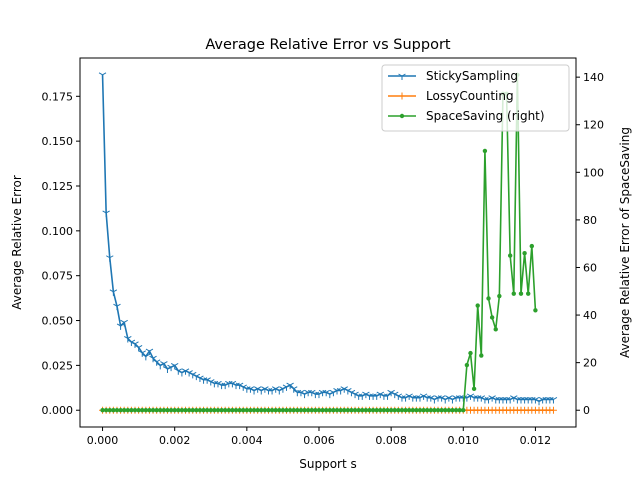  What do you see at coordinates (391, 440) in the screenshot?
I see `x-tick-label: 0.008` at bounding box center [391, 440].